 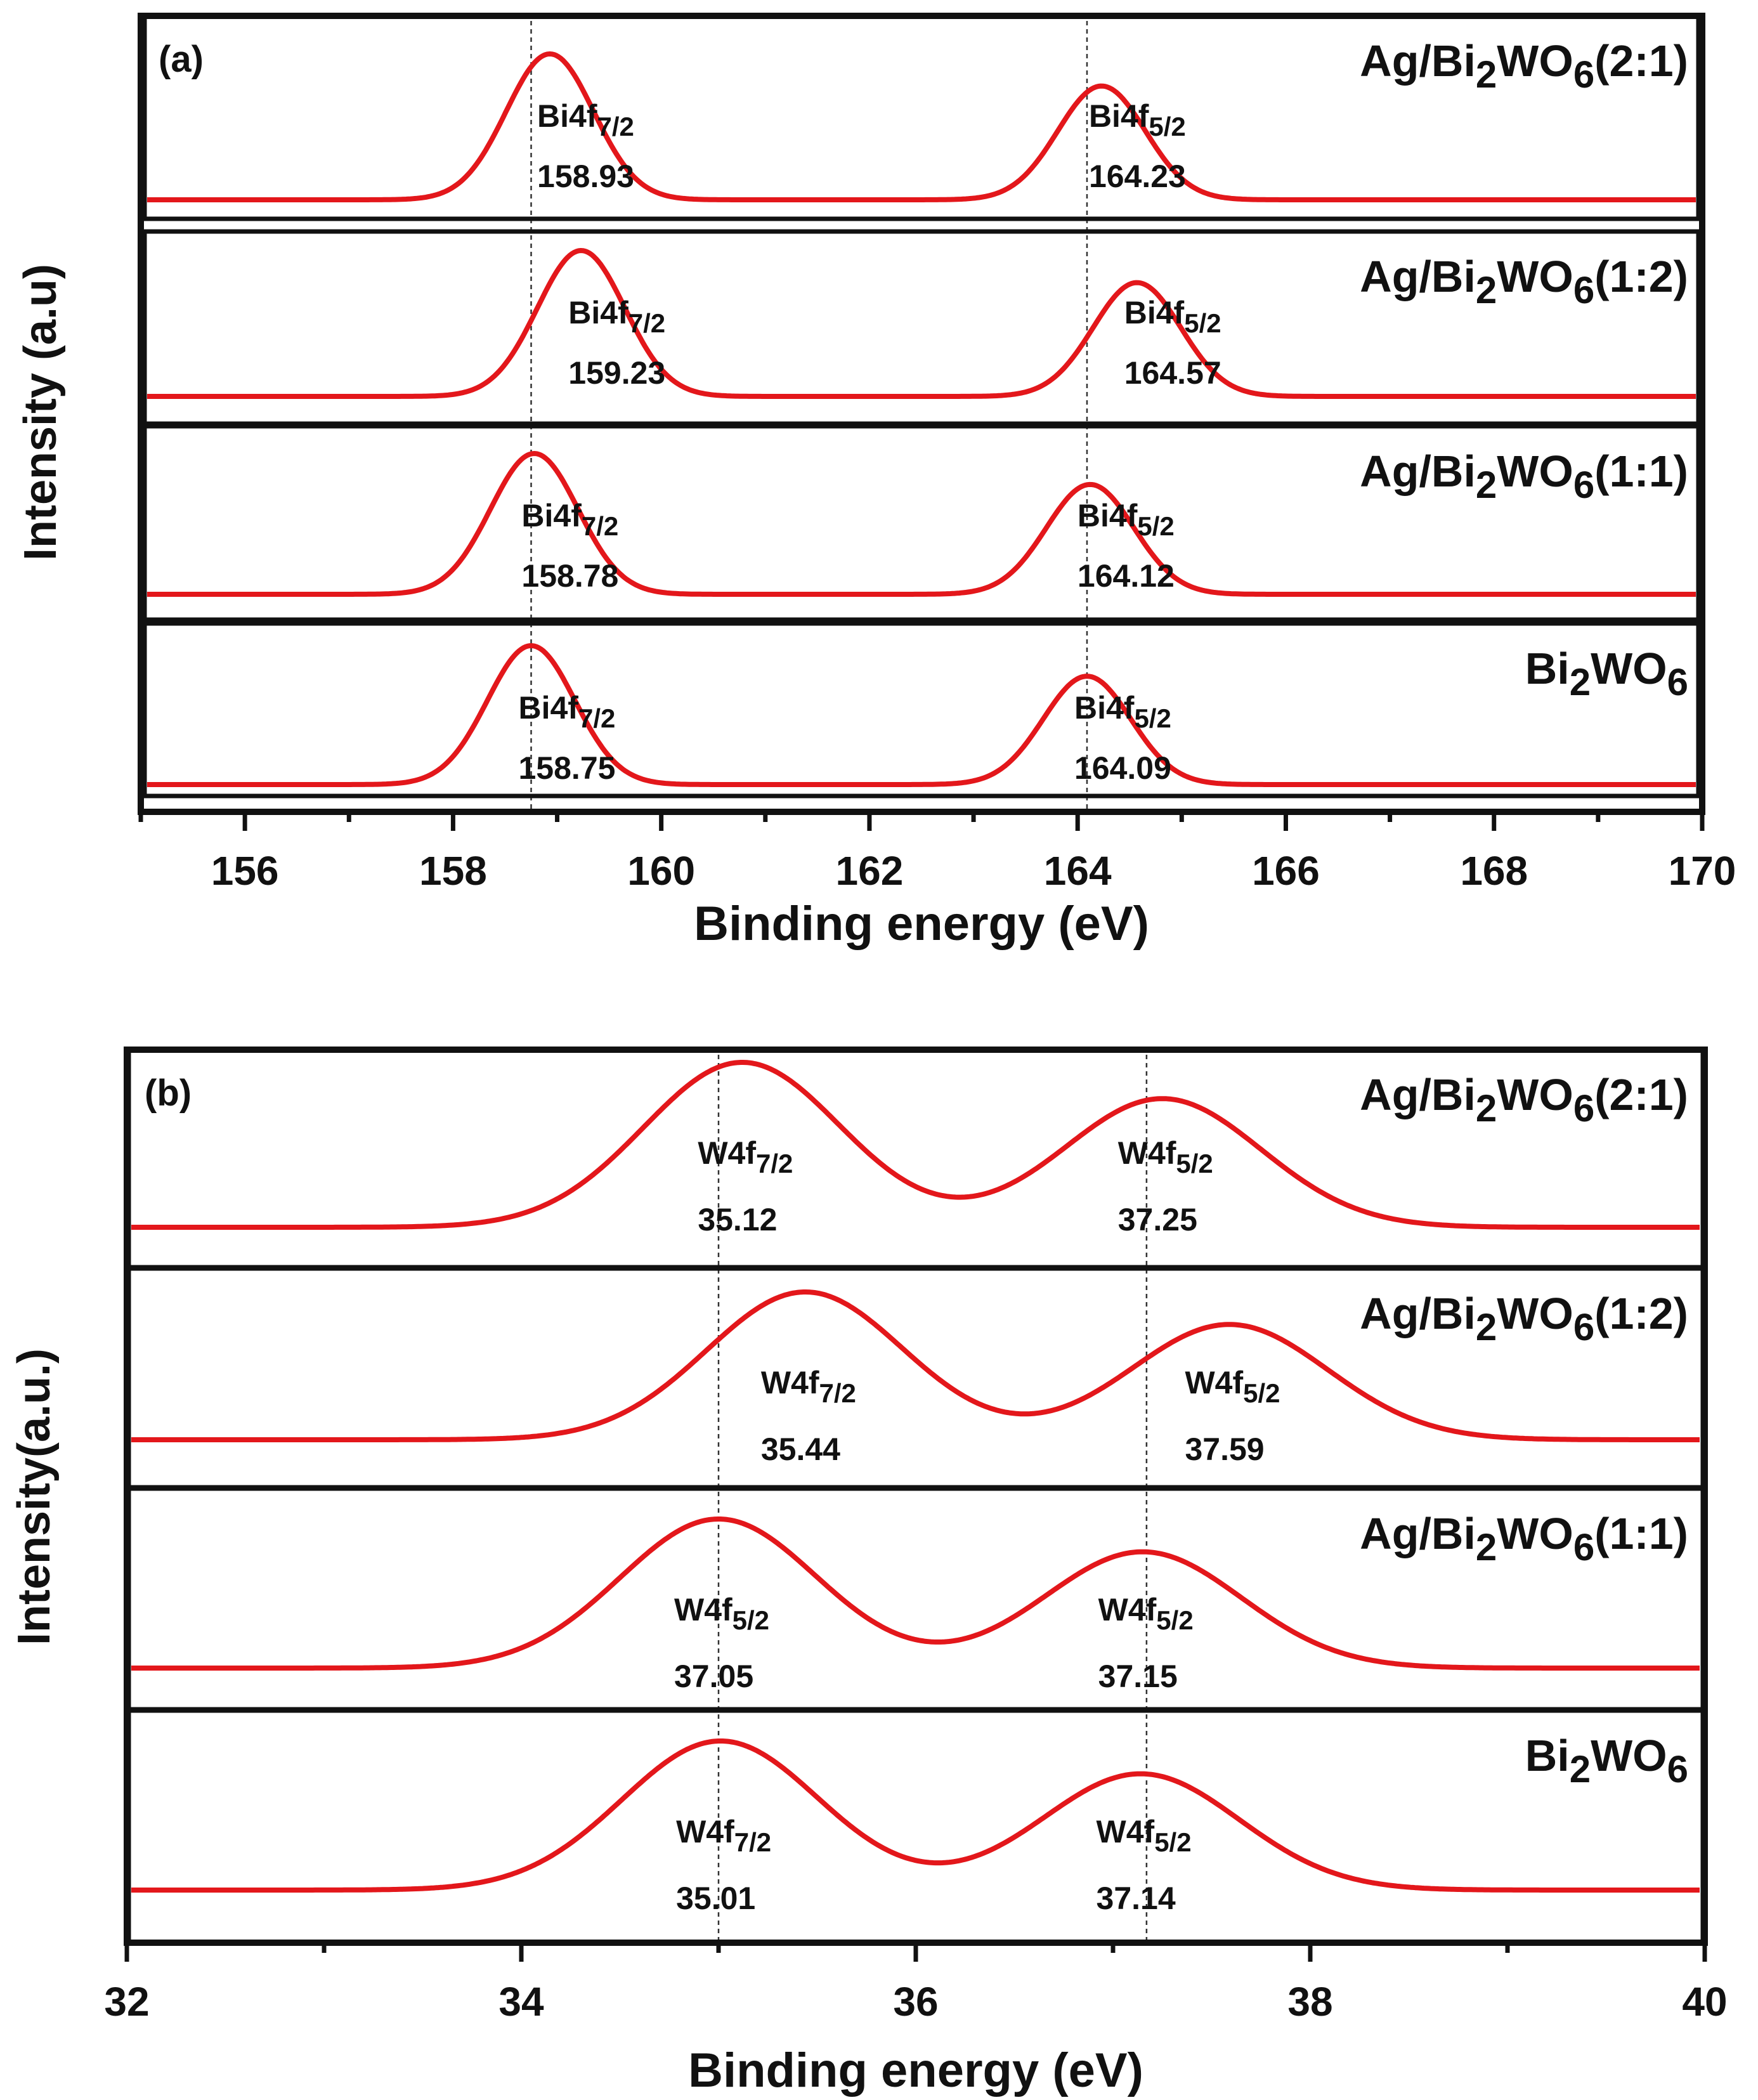 What do you see at coordinates (1286, 871) in the screenshot?
I see `x-tick-label: 166` at bounding box center [1286, 871].